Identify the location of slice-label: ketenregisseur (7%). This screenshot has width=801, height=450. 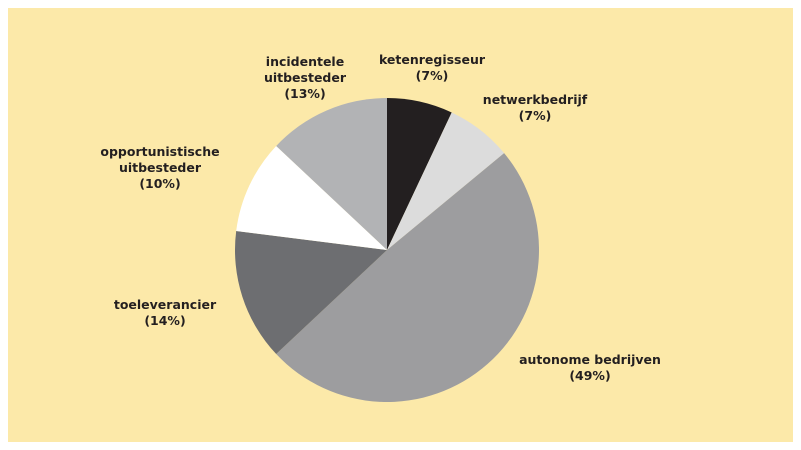
(432, 68).